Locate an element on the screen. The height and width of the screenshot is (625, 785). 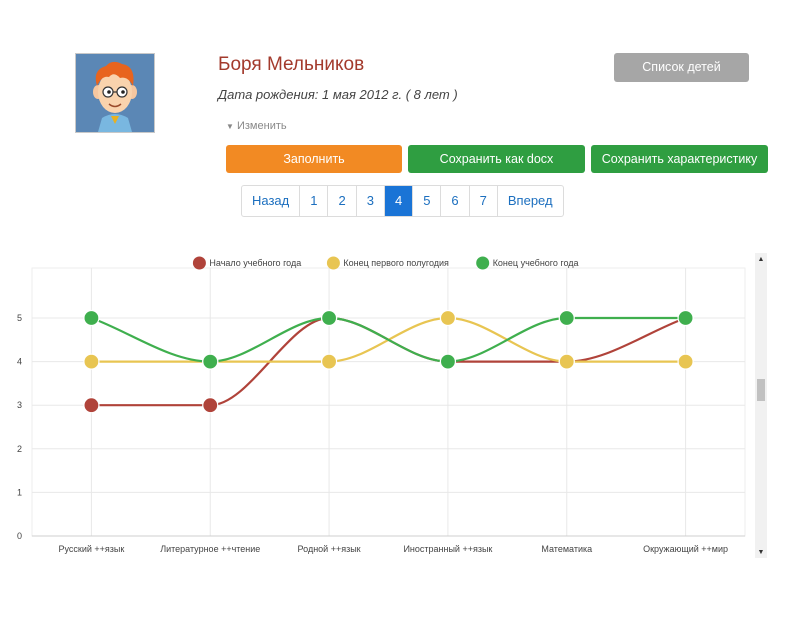
x-tick-label: Родной ++язык is located at coordinates (329, 549).